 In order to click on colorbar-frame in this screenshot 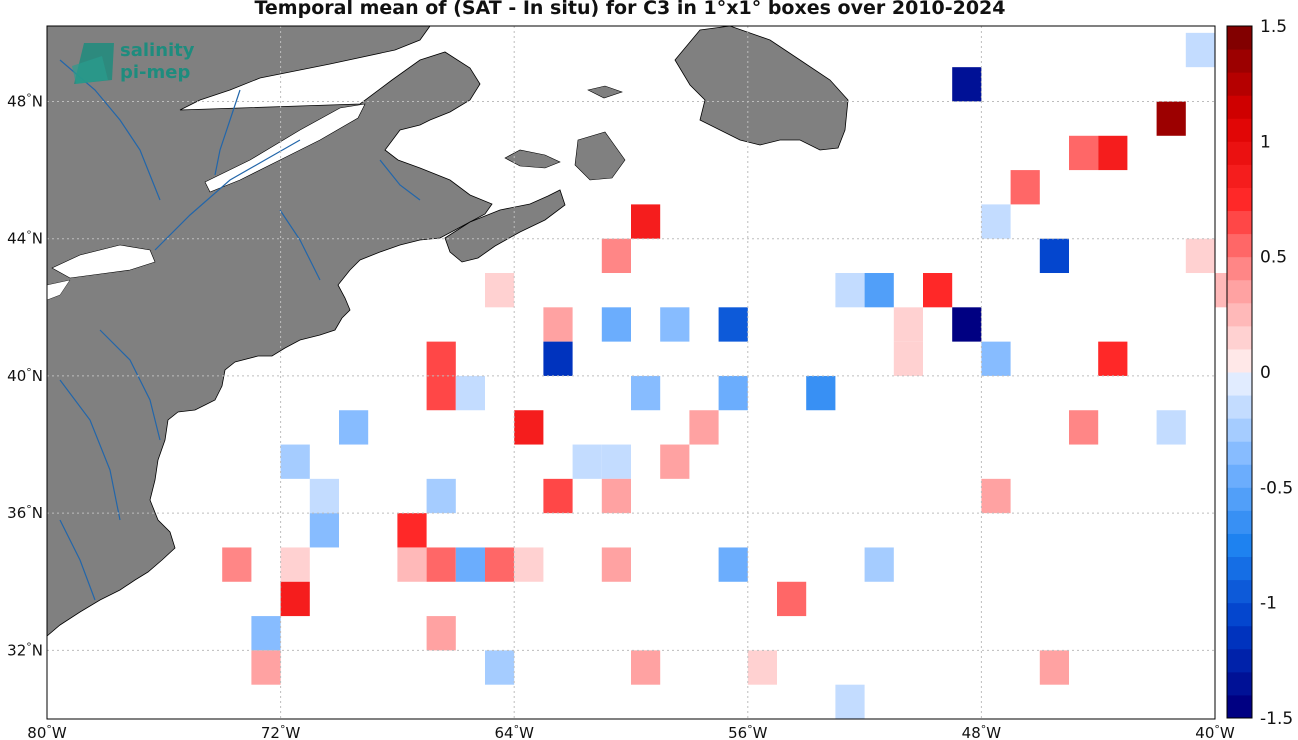, I will do `click(1239, 372)`.